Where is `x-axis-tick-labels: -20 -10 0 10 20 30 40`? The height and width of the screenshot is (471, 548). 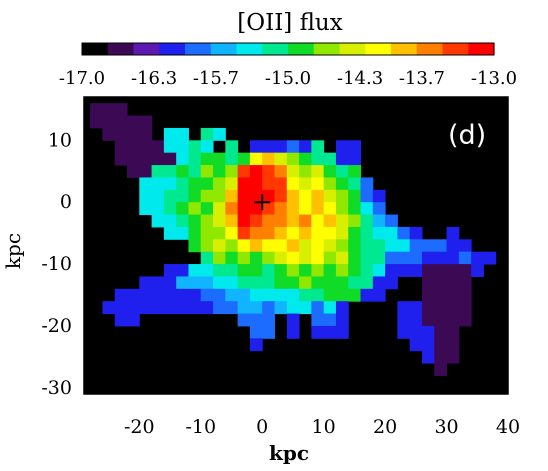
x-axis-tick-labels: -20 -10 0 10 20 30 40 is located at coordinates (322, 413).